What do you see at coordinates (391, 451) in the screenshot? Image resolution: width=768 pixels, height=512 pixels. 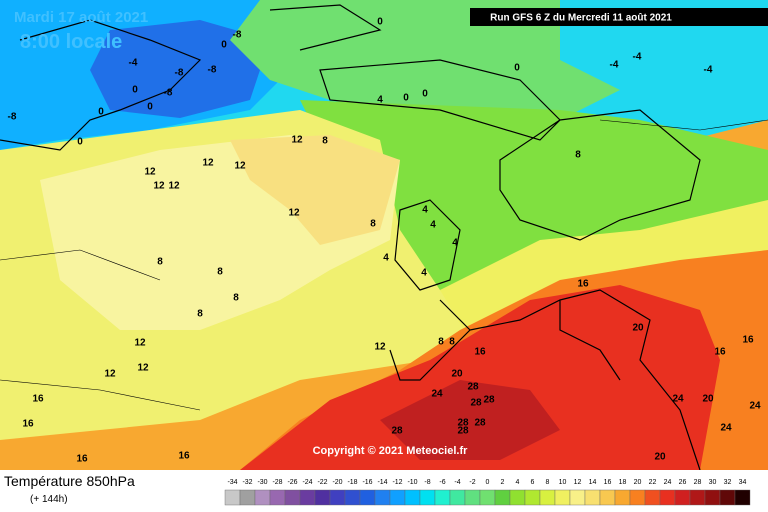 I see `copyright: Copyright © 2021 Meteociel.fr` at bounding box center [391, 451].